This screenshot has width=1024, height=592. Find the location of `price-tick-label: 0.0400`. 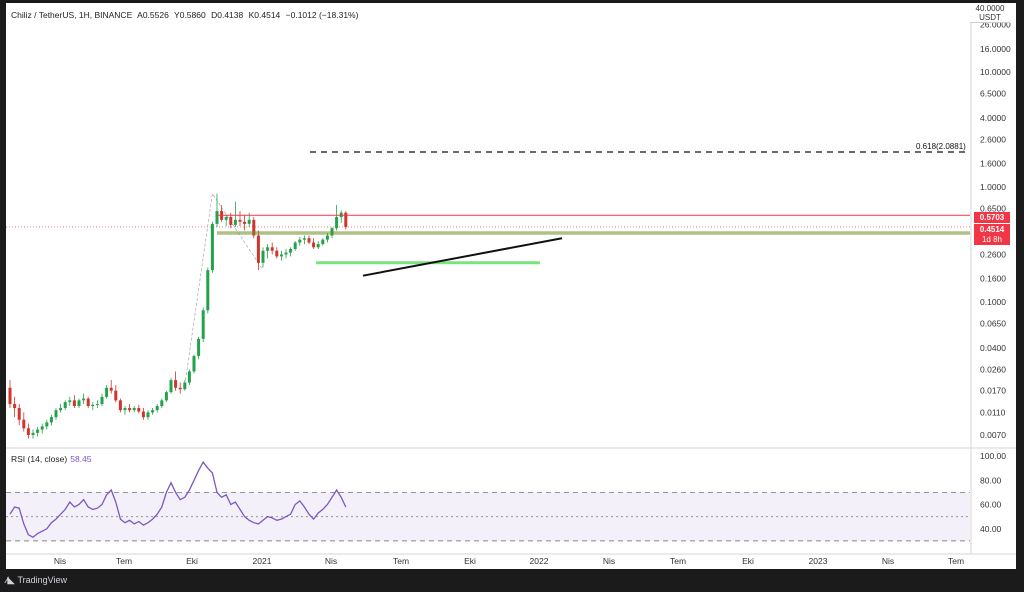

price-tick-label: 0.0400 is located at coordinates (993, 348).